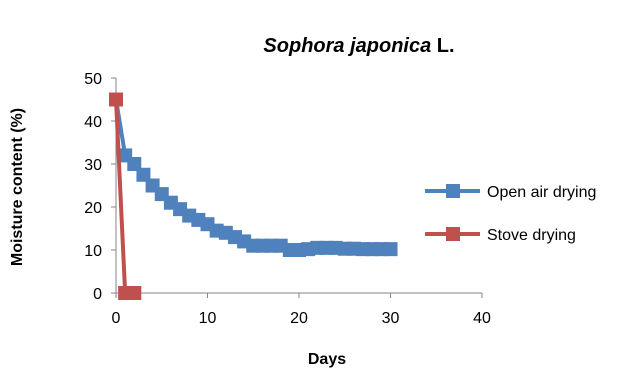 The image size is (630, 372). I want to click on series-stove-drying, so click(125, 196).